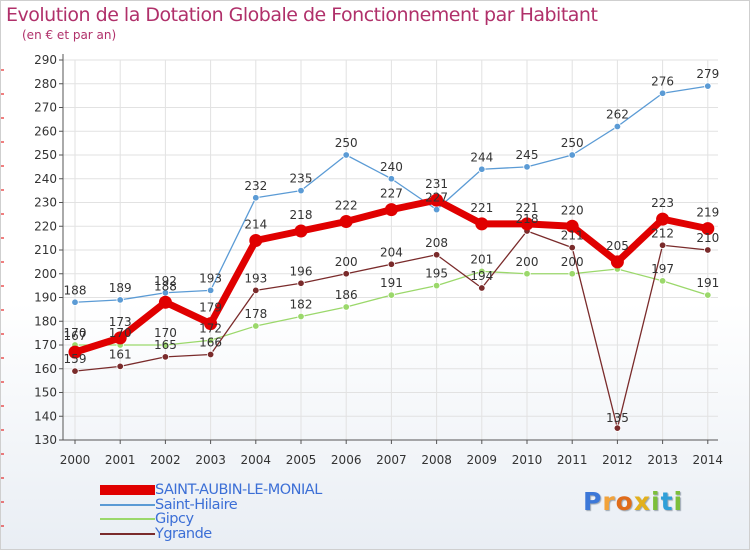 This screenshot has width=750, height=550. I want to click on legend-item-ygrande: Ygrande, so click(211, 533).